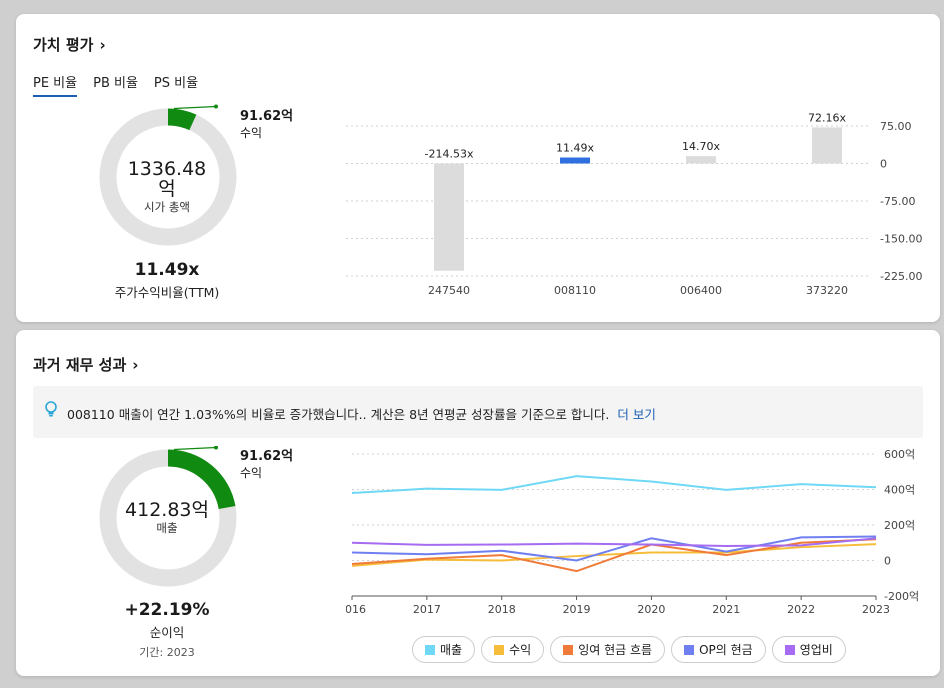  What do you see at coordinates (427, 609) in the screenshot?
I see `x-tick-label: 2017` at bounding box center [427, 609].